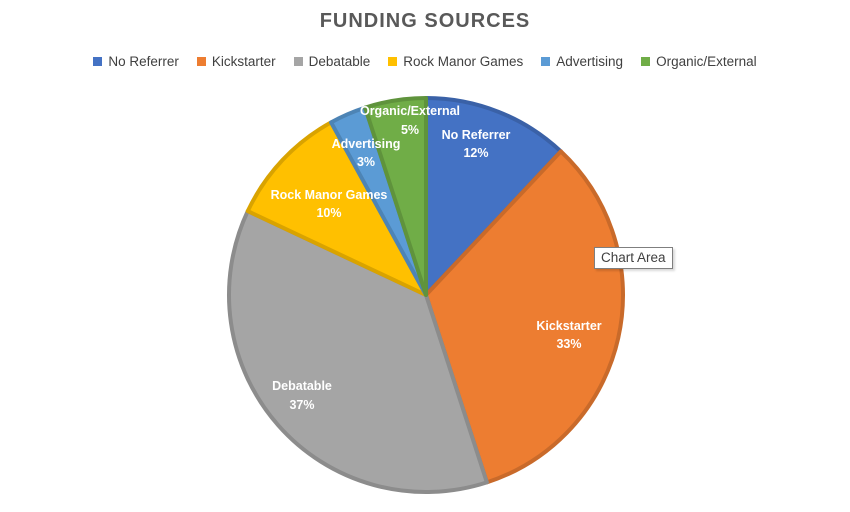 This screenshot has height=512, width=850. I want to click on legend-item-organic-external: Organic/External, so click(699, 61).